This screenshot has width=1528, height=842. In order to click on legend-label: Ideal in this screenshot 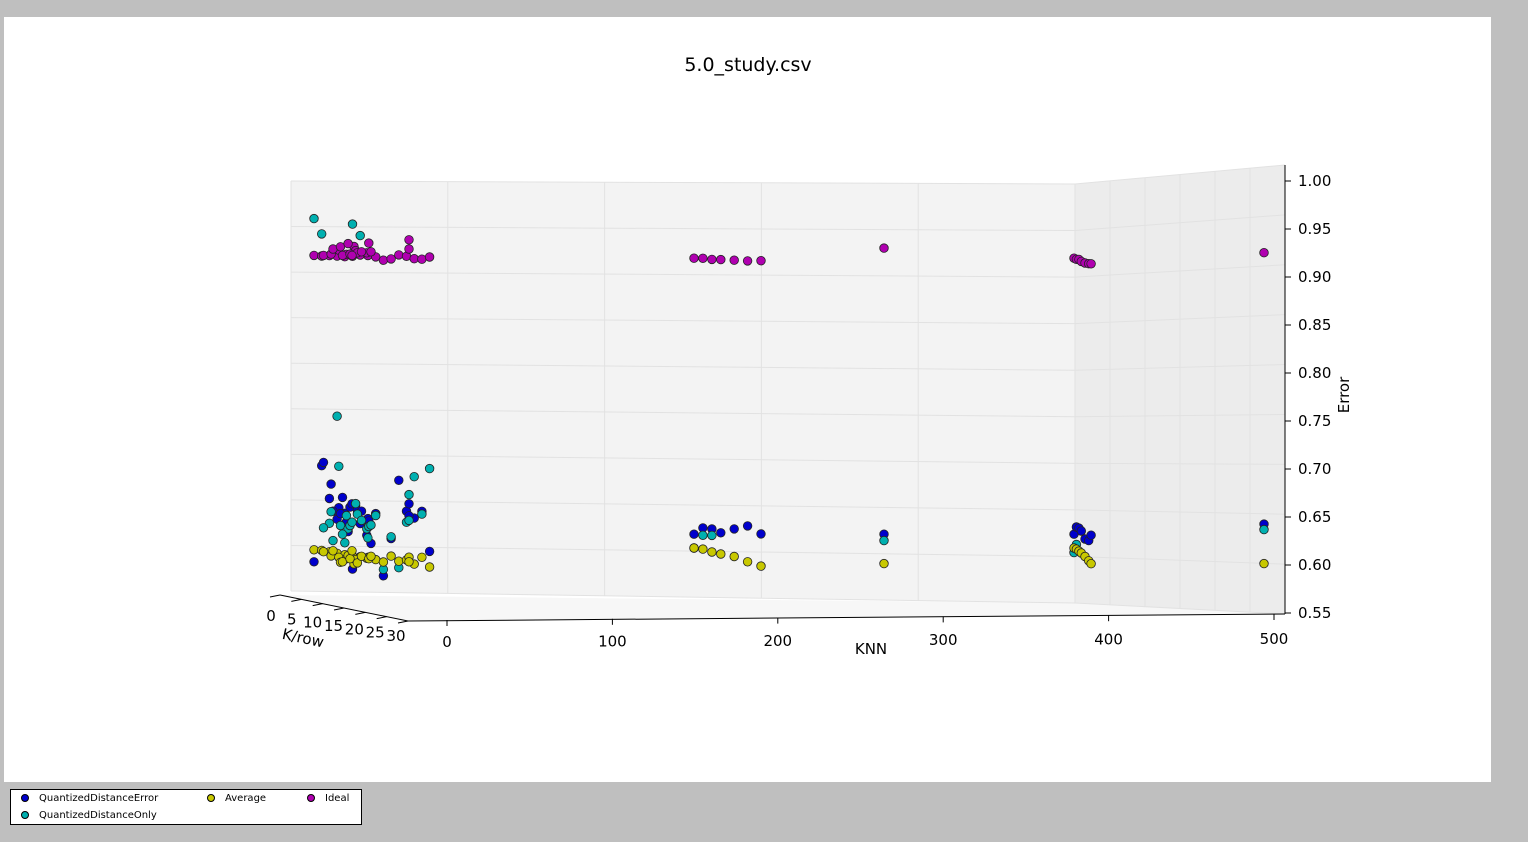, I will do `click(337, 798)`.